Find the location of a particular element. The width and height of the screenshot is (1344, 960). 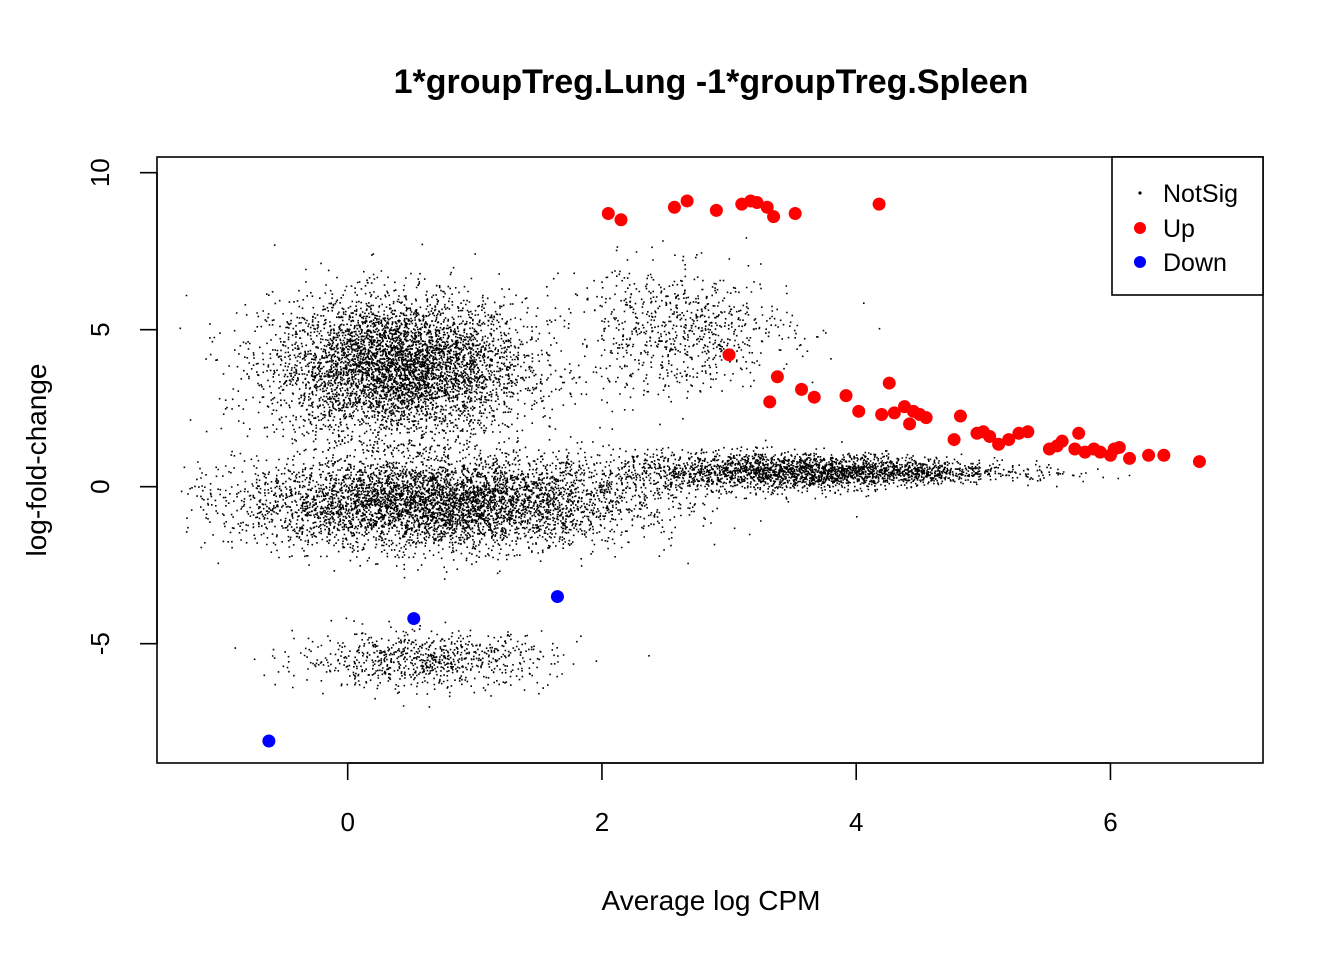

y-tick-label: 5 is located at coordinates (100, 329).